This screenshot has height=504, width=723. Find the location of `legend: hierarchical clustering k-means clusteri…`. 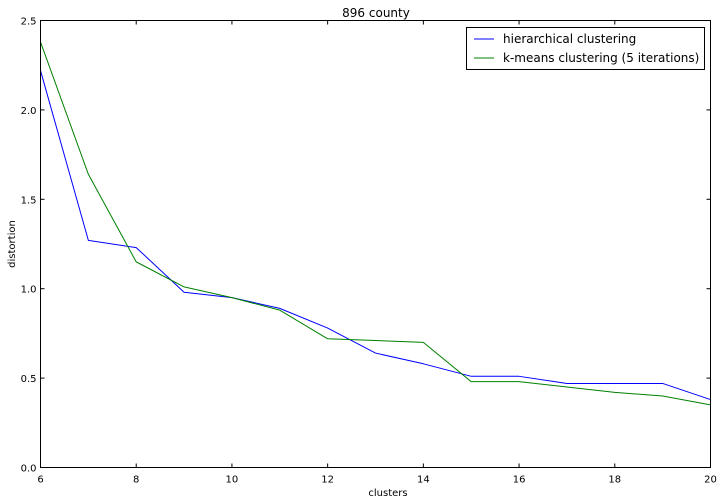

legend: hierarchical clustering k-means clusteri… is located at coordinates (585, 48).